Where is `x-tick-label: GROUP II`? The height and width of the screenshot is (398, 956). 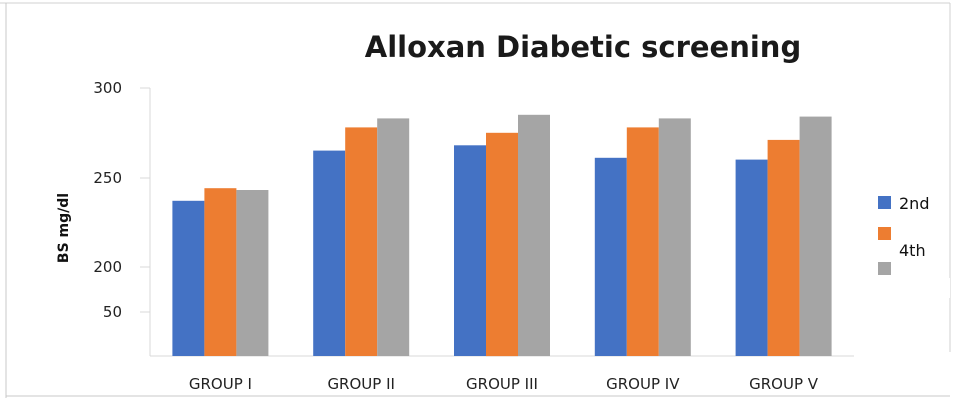
x-tick-label: GROUP II is located at coordinates (361, 384).